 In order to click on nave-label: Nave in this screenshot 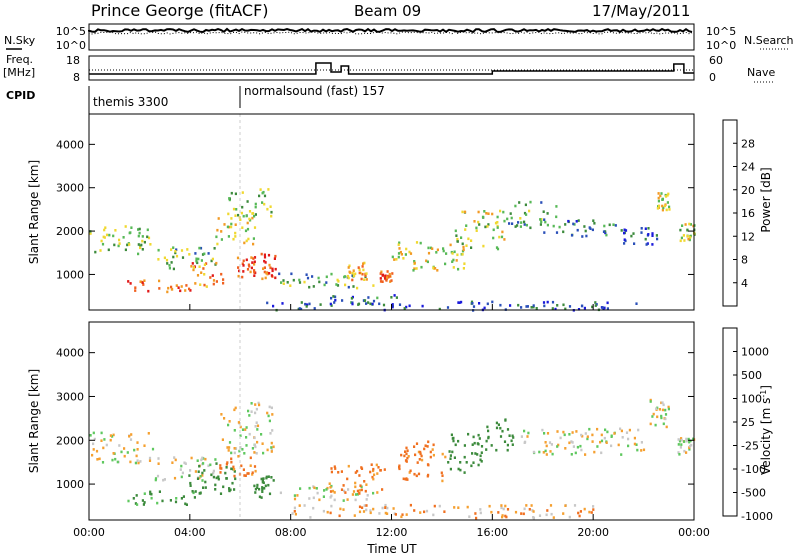, I will do `click(761, 72)`.